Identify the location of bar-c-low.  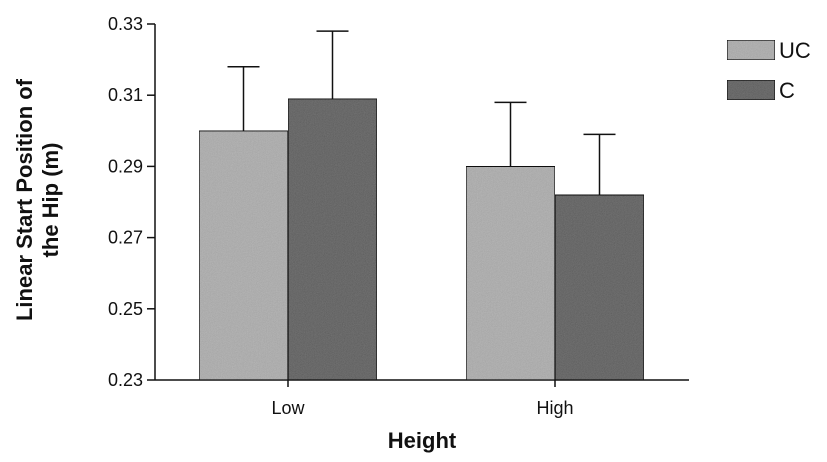
(332, 239).